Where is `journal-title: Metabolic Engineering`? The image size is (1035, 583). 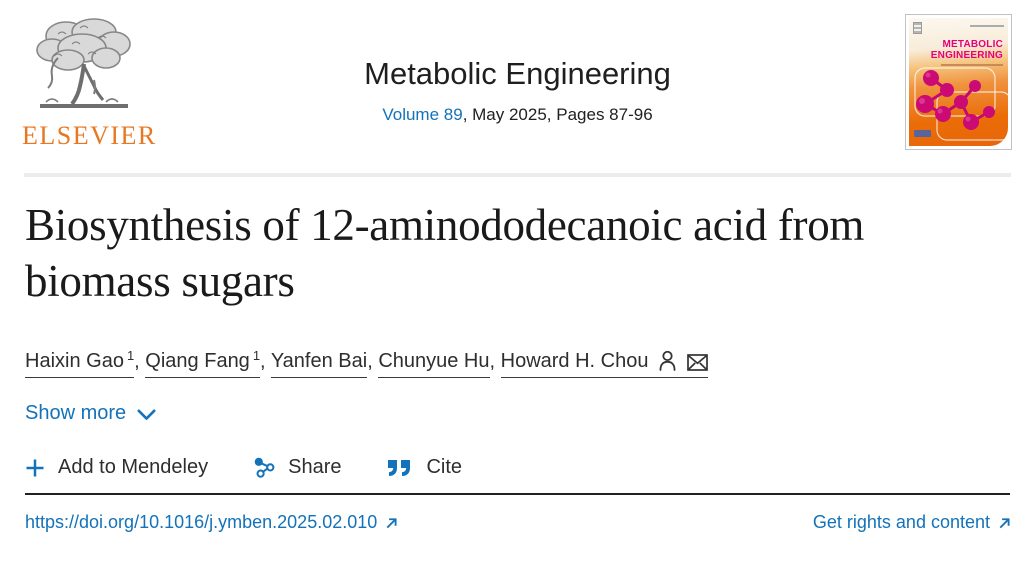 journal-title: Metabolic Engineering is located at coordinates (517, 73).